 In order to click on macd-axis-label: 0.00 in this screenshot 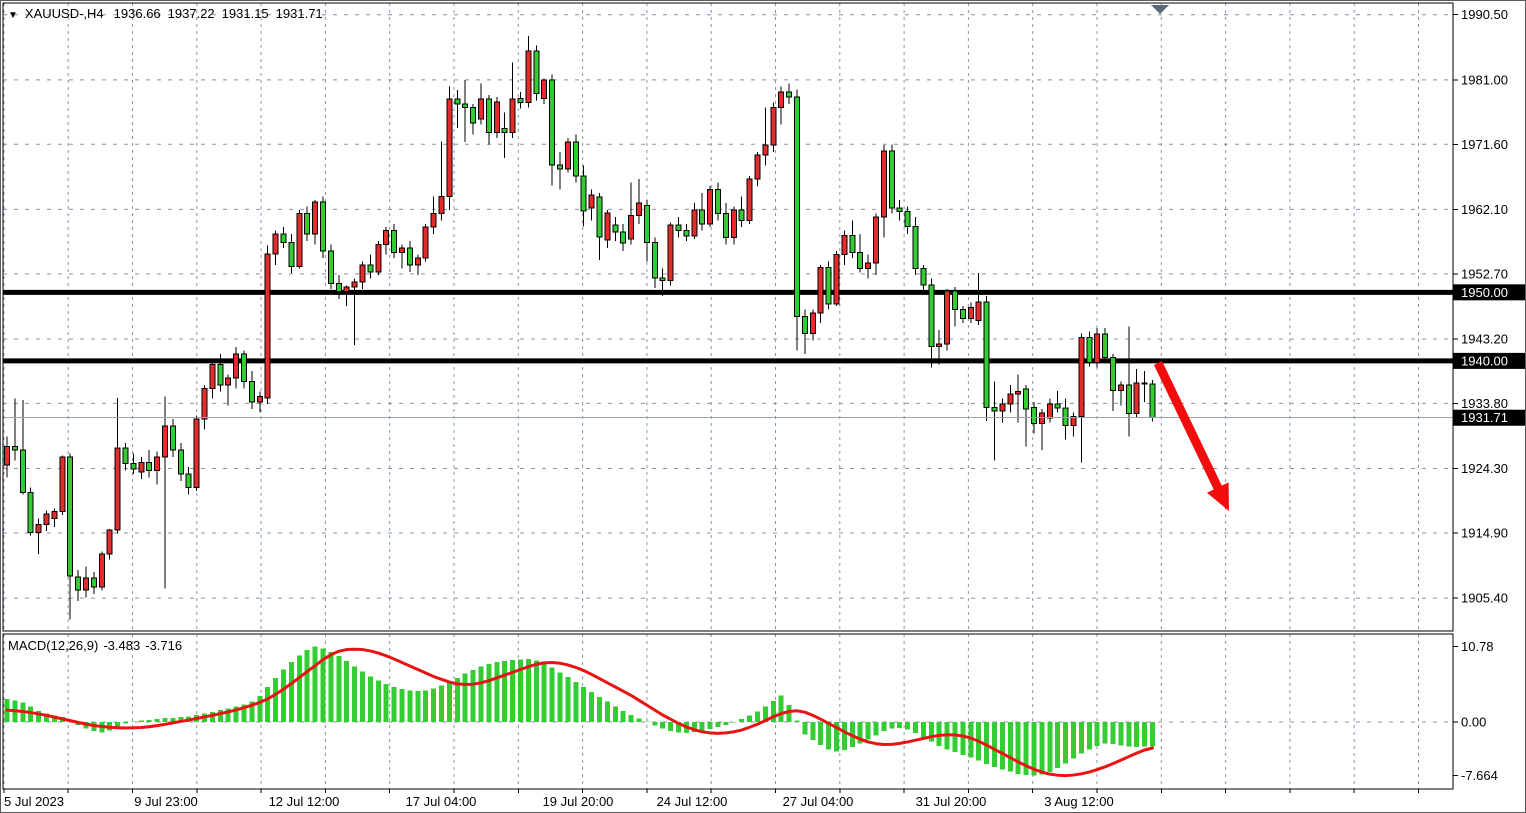, I will do `click(1473, 722)`.